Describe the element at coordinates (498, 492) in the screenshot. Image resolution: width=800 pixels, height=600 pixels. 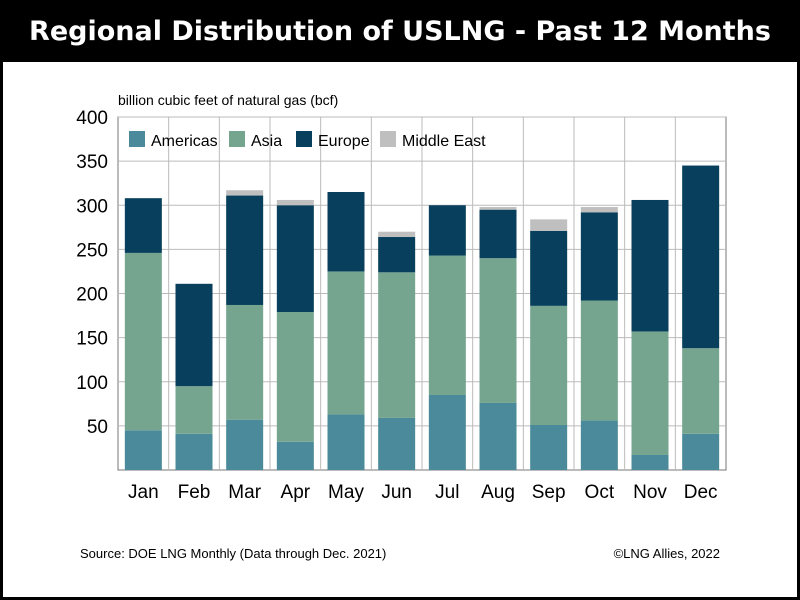
I see `x-tick-label: Aug` at that location.